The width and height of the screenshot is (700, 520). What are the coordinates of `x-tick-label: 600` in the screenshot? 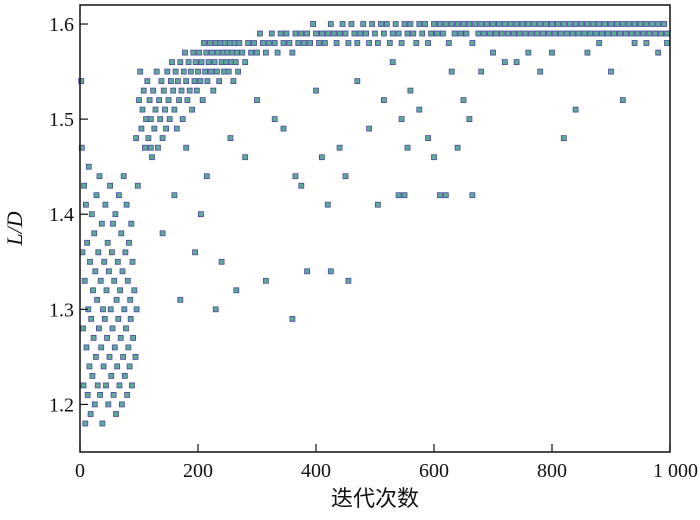 It's located at (434, 471).